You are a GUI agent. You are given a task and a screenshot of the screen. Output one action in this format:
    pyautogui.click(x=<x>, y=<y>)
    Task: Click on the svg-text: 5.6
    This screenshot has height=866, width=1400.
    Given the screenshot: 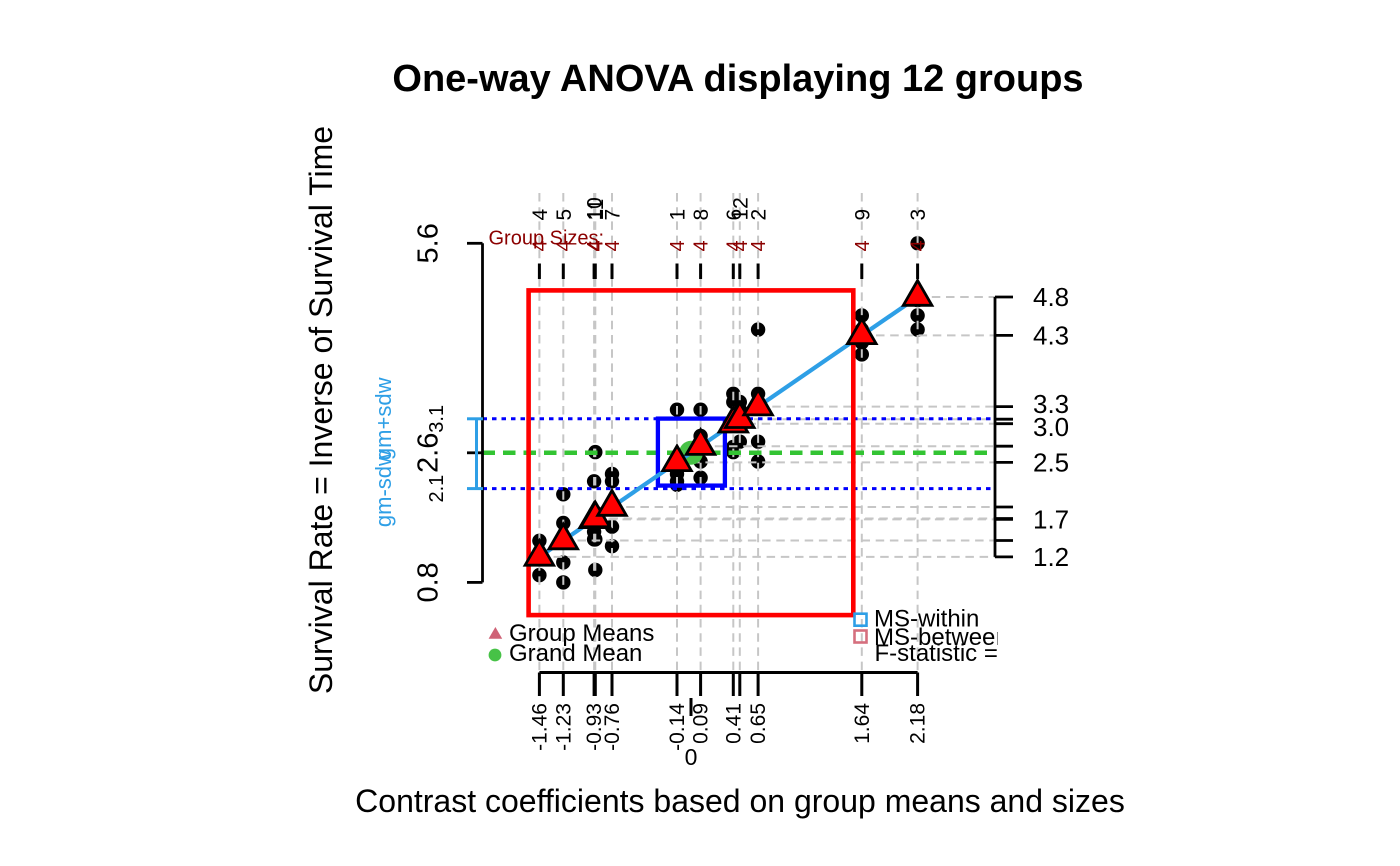 What is the action you would take?
    pyautogui.click(x=429, y=243)
    